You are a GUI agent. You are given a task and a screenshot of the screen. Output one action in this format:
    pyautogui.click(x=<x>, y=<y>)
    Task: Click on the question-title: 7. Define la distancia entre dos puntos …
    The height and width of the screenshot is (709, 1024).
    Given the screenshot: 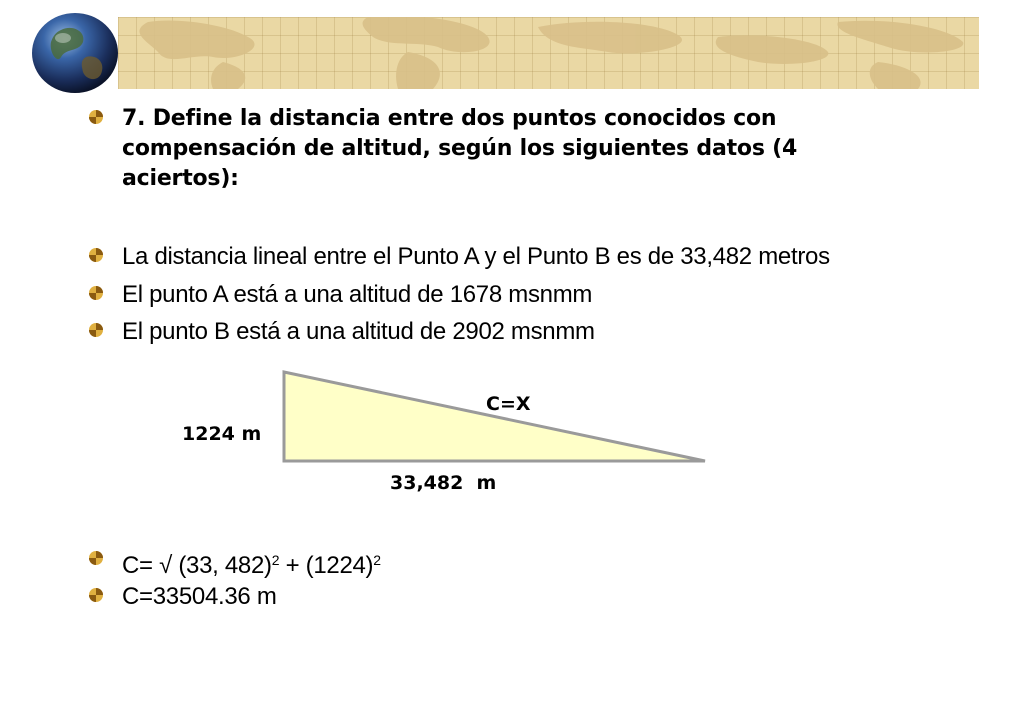 What is the action you would take?
    pyautogui.click(x=460, y=148)
    